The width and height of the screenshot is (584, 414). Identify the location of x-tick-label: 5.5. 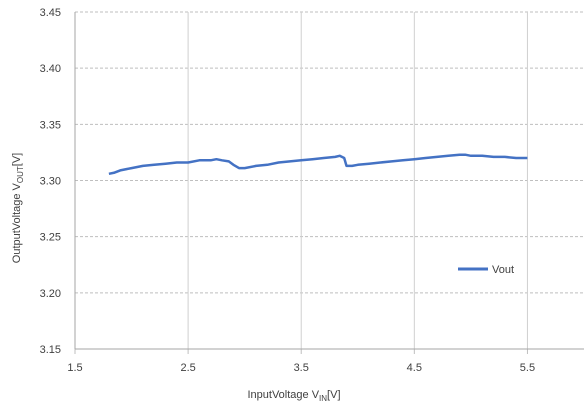
(527, 368).